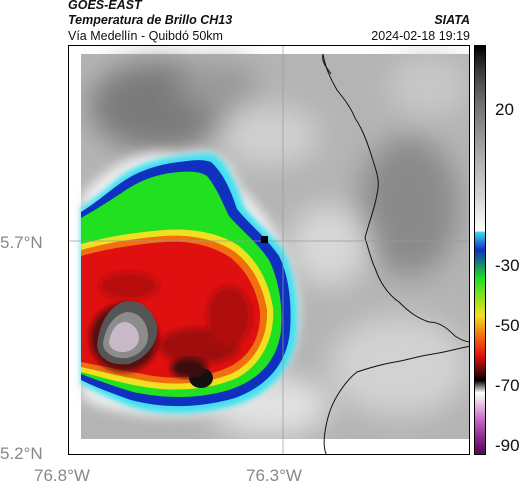 This screenshot has height=491, width=526. Describe the element at coordinates (504, 109) in the screenshot. I see `colorbar-tick-label: 20` at that location.